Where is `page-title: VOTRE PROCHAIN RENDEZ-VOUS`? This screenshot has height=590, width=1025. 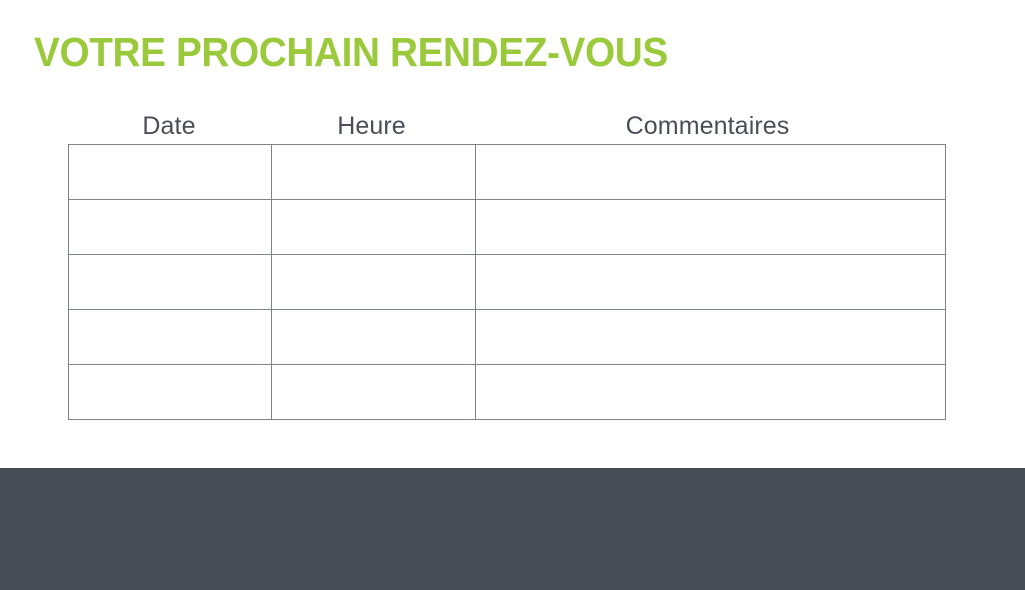
page-title: VOTRE PROCHAIN RENDEZ-VOUS is located at coordinates (351, 52).